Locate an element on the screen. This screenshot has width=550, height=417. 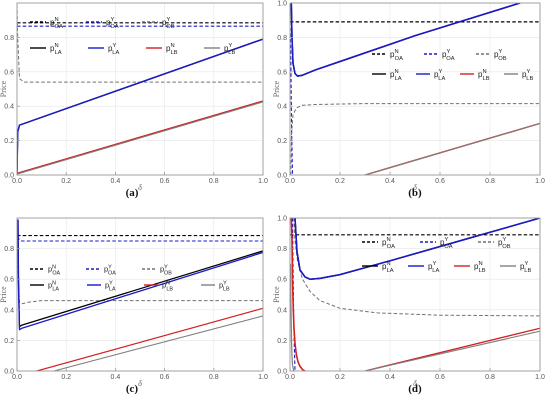
y-tick-label: 1.0 is located at coordinates (282, 4).